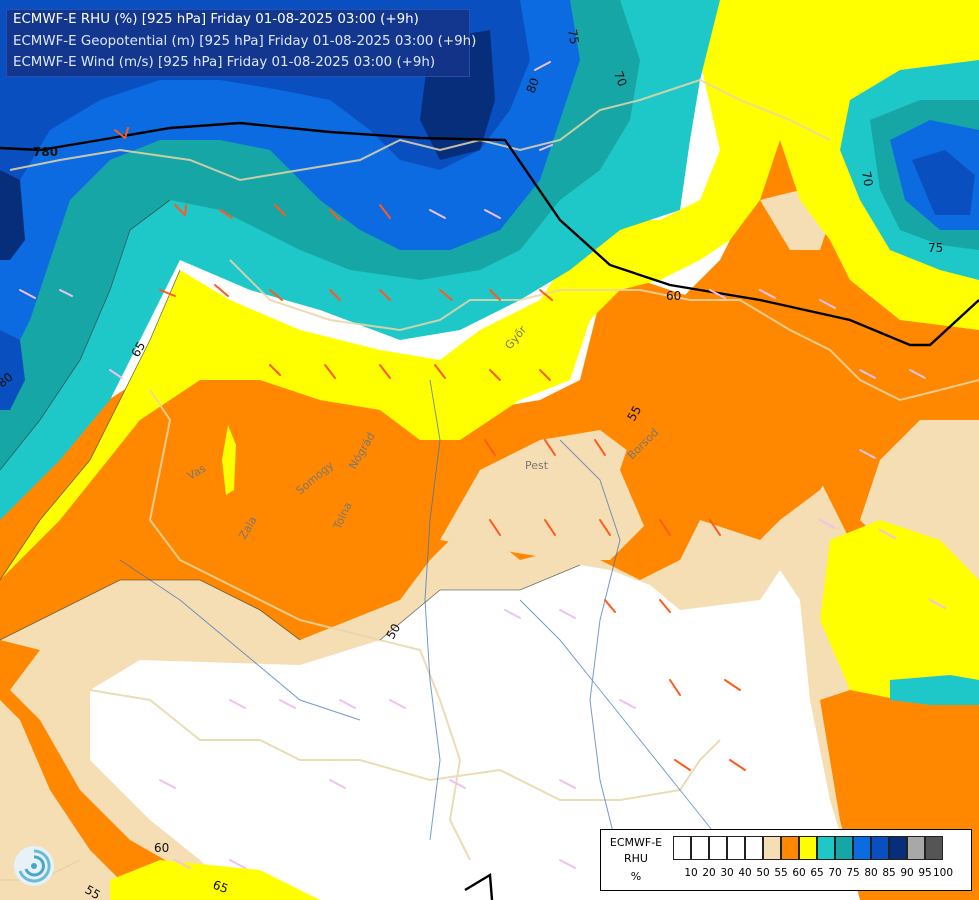  What do you see at coordinates (871, 873) in the screenshot?
I see `legend-tick: 80` at bounding box center [871, 873].